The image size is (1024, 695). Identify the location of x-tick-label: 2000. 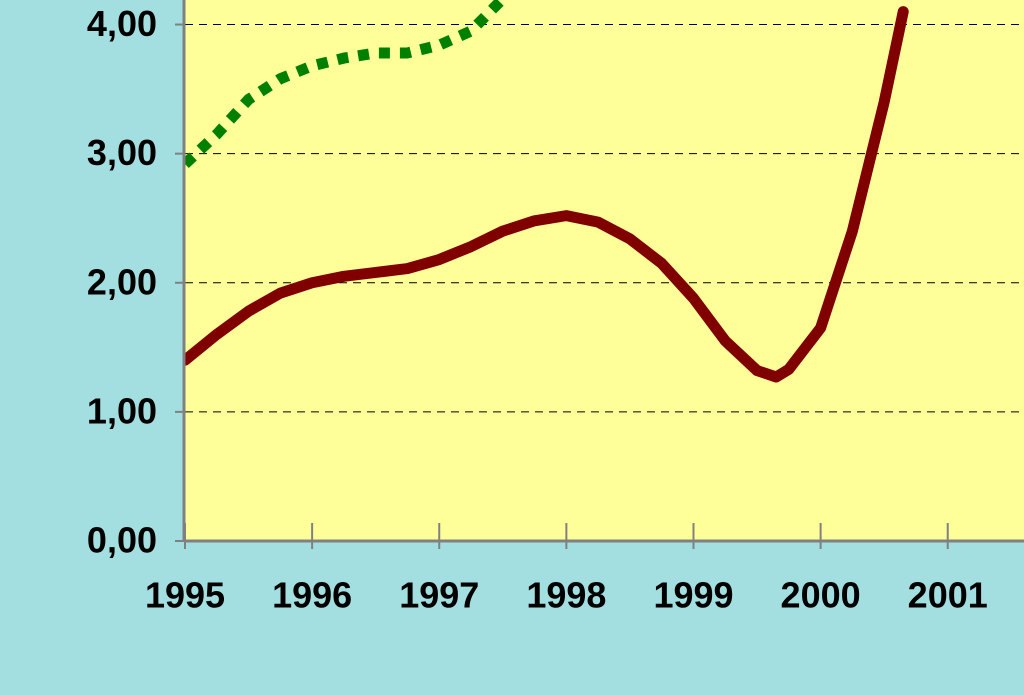
(821, 595).